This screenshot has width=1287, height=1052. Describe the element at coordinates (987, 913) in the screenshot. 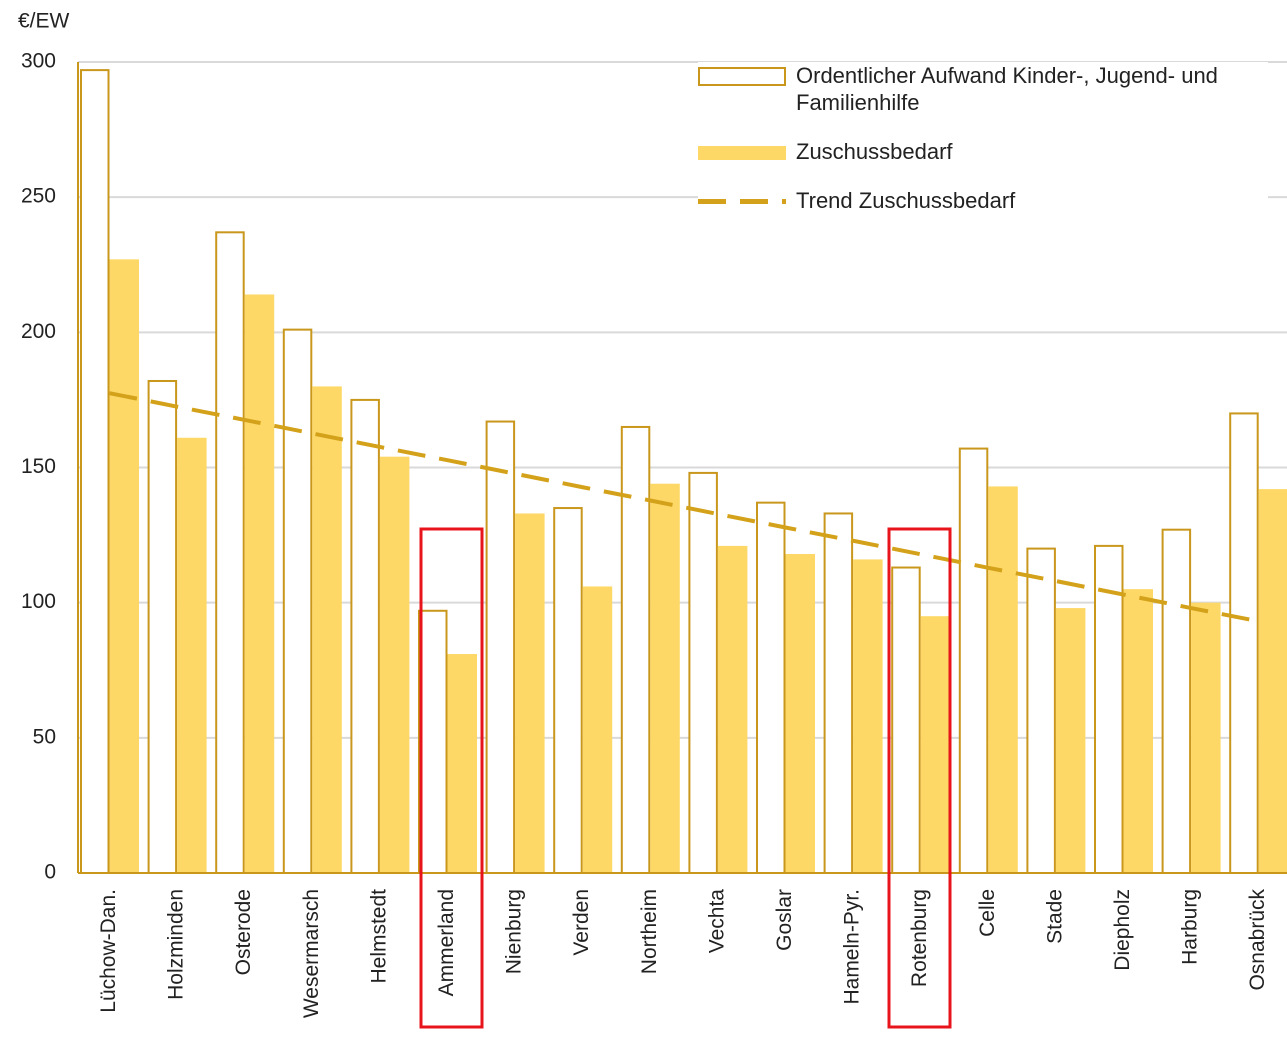

I see `x-tick-label: Celle` at that location.